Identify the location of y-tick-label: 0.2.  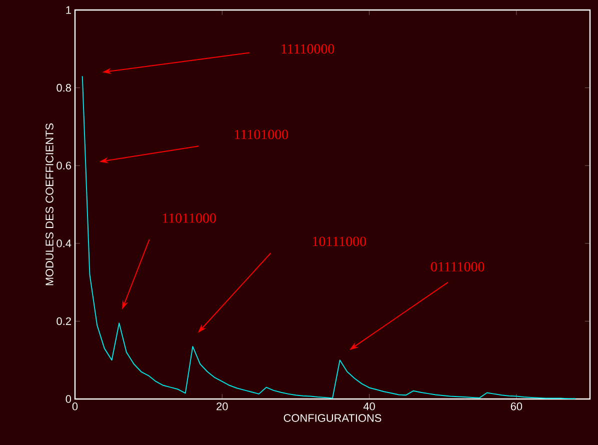
(63, 321).